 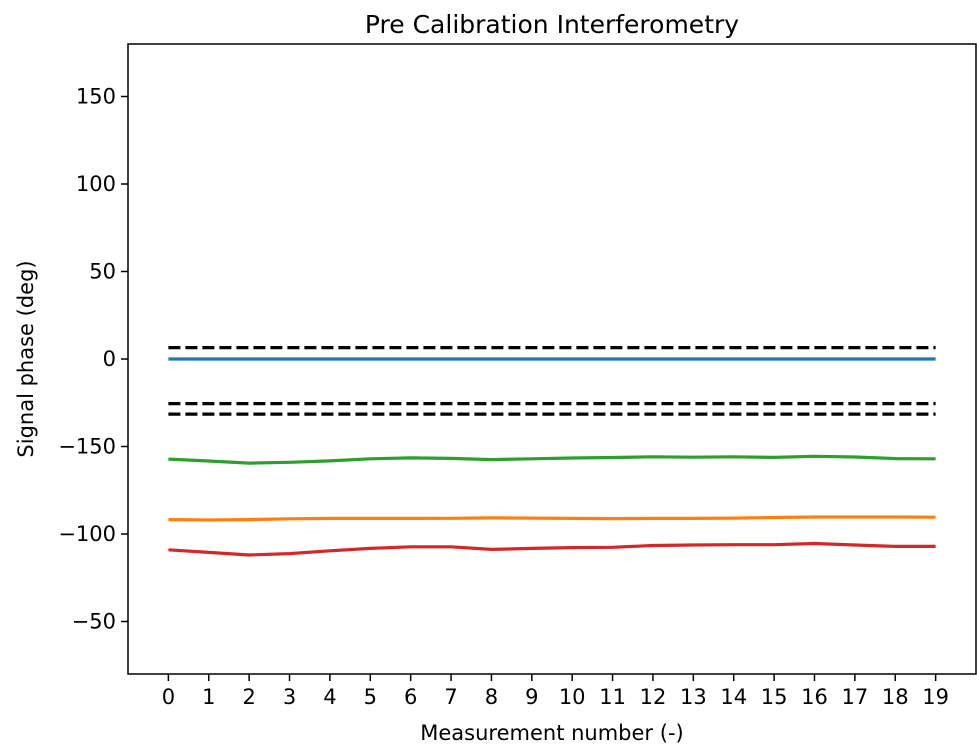 I want to click on x-tick-label: 13, so click(x=693, y=697).